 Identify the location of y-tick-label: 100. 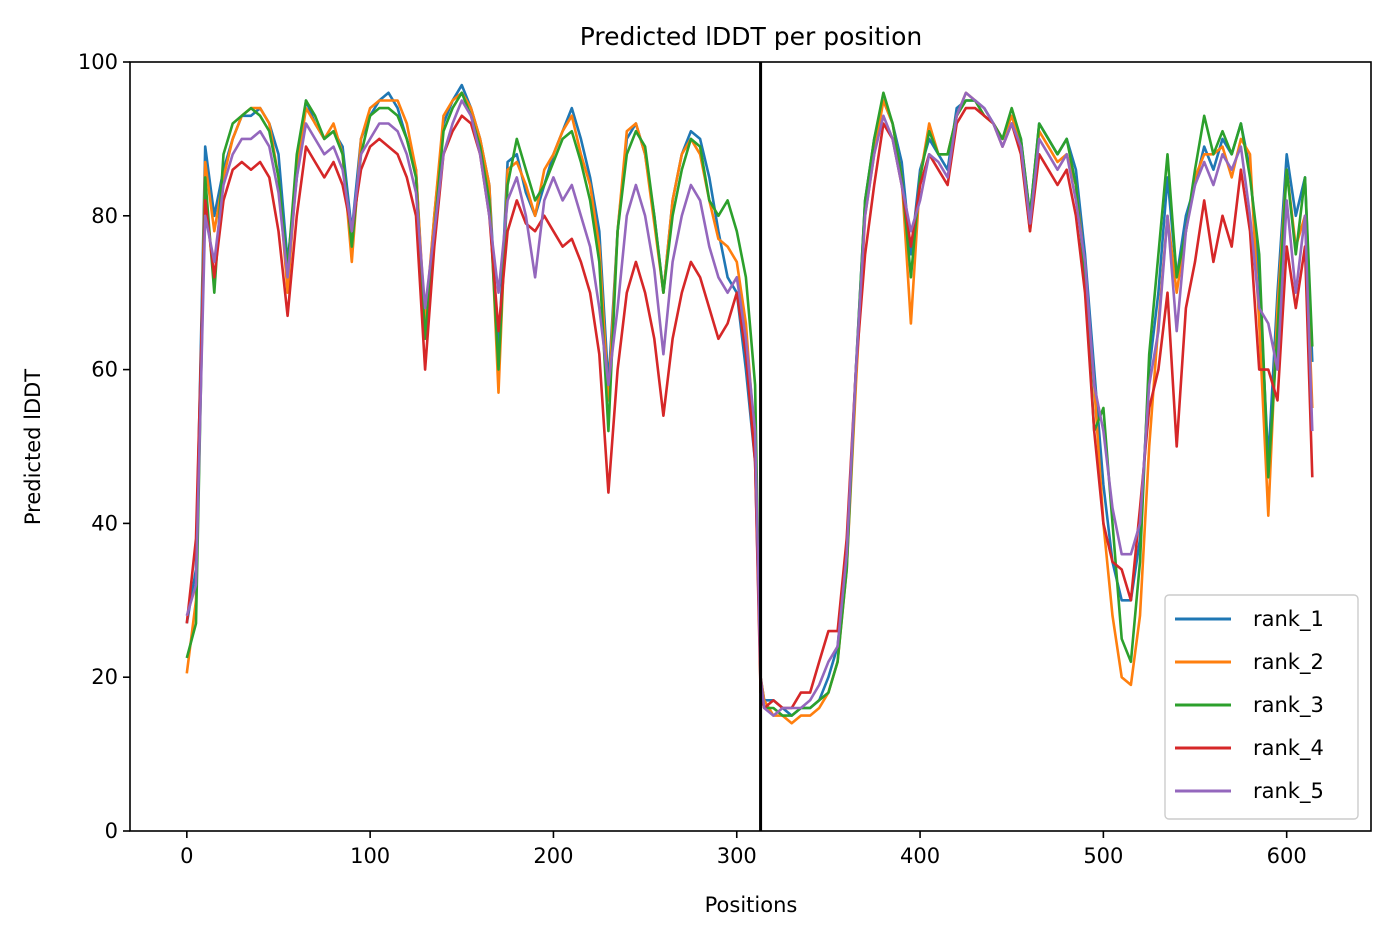
(98, 62).